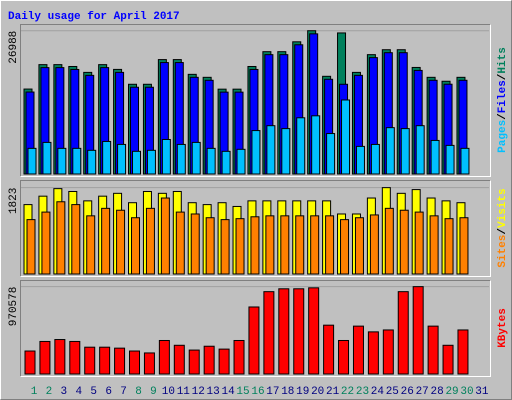 The image size is (512, 400). Describe the element at coordinates (362, 392) in the screenshot. I see `x-tick-label: 23` at that location.